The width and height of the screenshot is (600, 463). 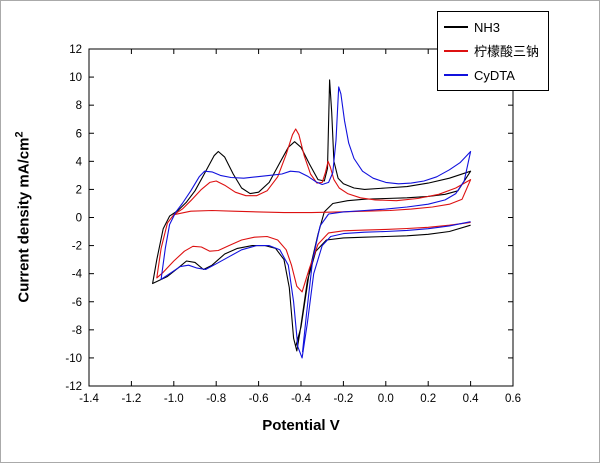 What do you see at coordinates (513, 399) in the screenshot?
I see `x-tick-label: 0.6` at bounding box center [513, 399].